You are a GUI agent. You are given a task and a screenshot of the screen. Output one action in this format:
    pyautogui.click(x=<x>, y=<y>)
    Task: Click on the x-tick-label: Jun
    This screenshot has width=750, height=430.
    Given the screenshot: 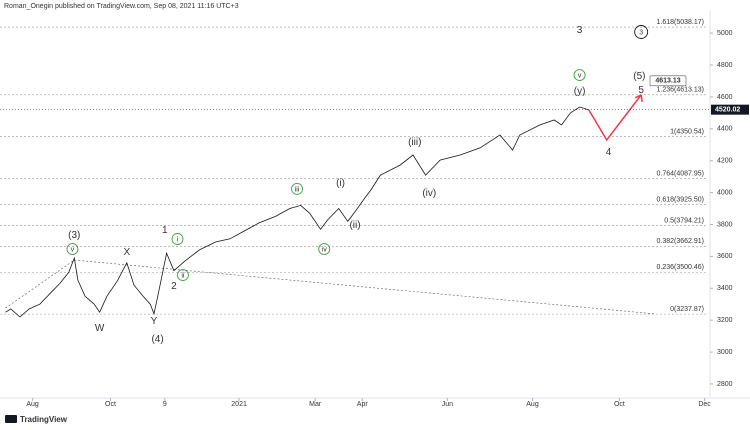 What is the action you would take?
    pyautogui.click(x=447, y=404)
    